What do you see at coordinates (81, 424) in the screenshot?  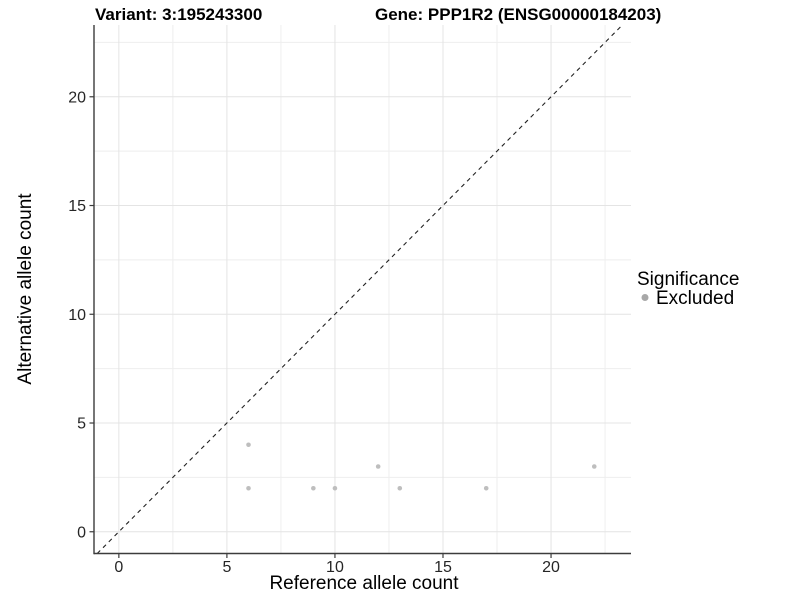 I see `y-tick-label: 5` at bounding box center [81, 424].